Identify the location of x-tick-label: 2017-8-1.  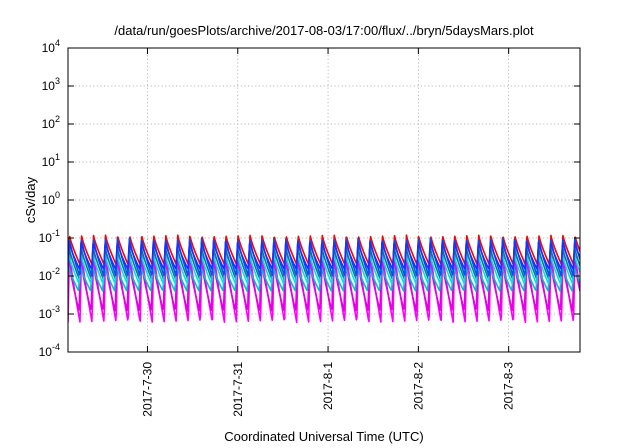
(328, 386).